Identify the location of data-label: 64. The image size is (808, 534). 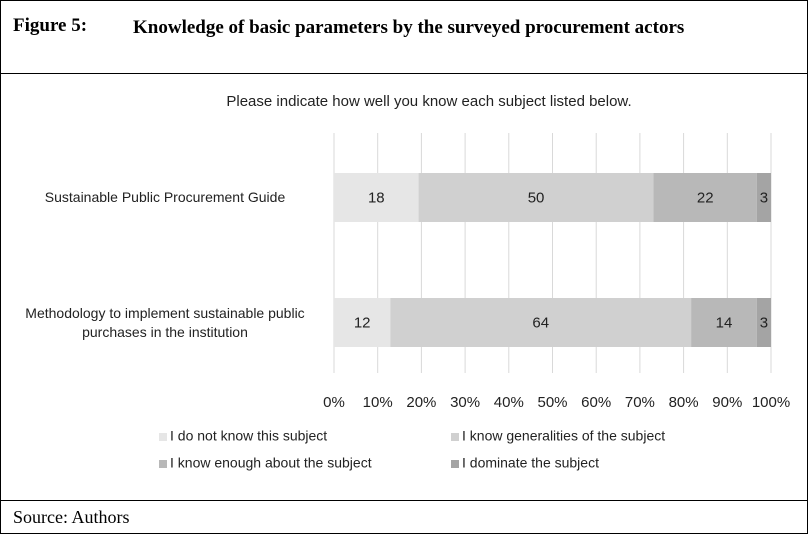
(540, 322).